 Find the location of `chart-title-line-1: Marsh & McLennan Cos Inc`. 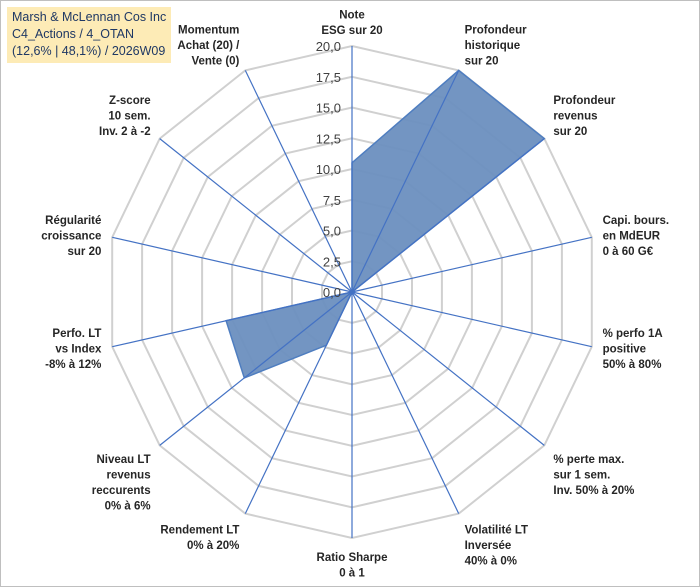

chart-title-line-1: Marsh & McLennan Cos Inc is located at coordinates (89, 17).